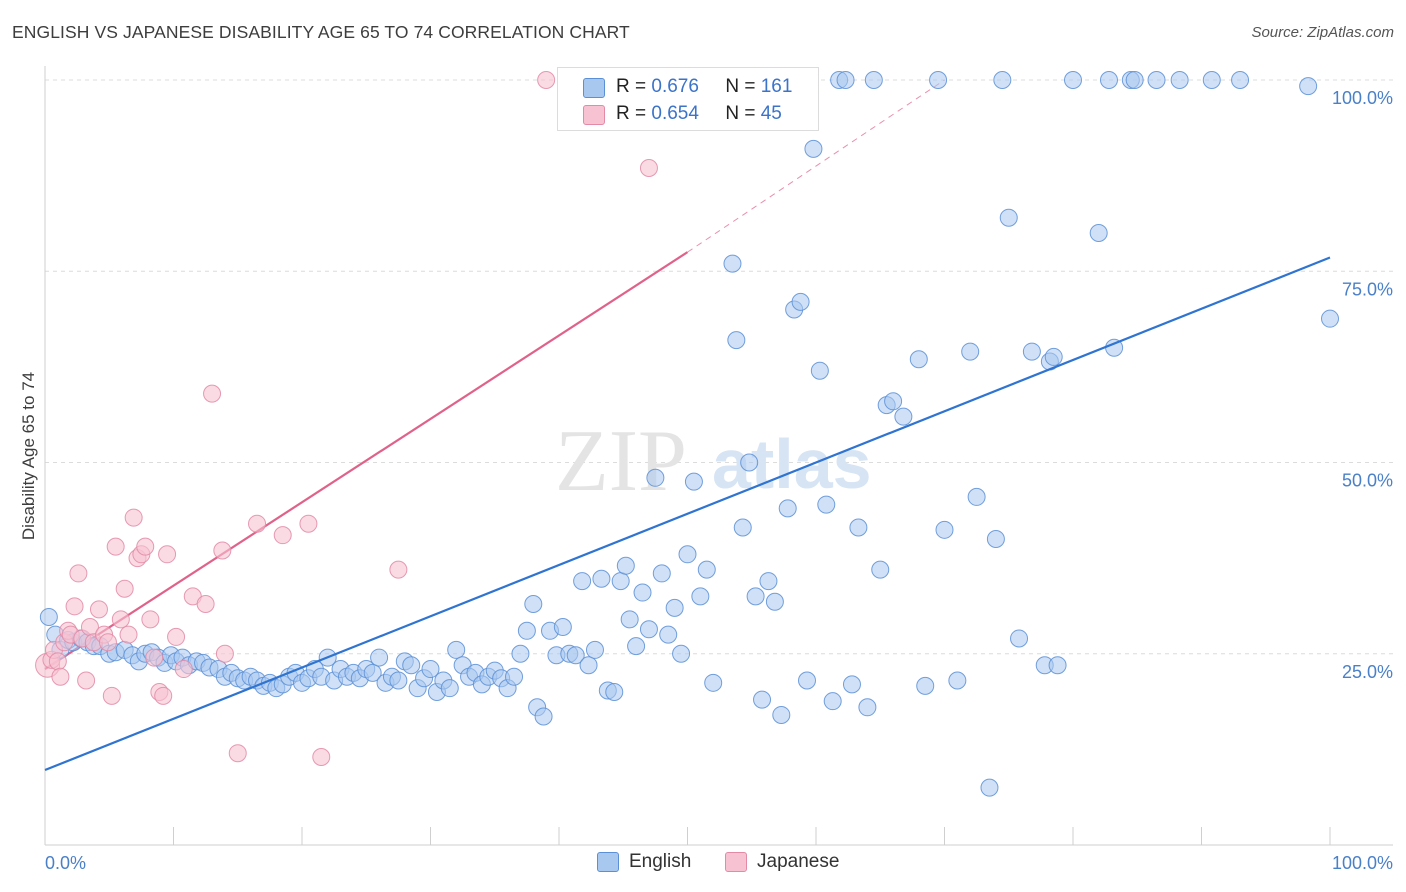 This screenshot has height=892, width=1406. Describe the element at coordinates (608, 862) in the screenshot. I see `english-legend-swatch` at that location.